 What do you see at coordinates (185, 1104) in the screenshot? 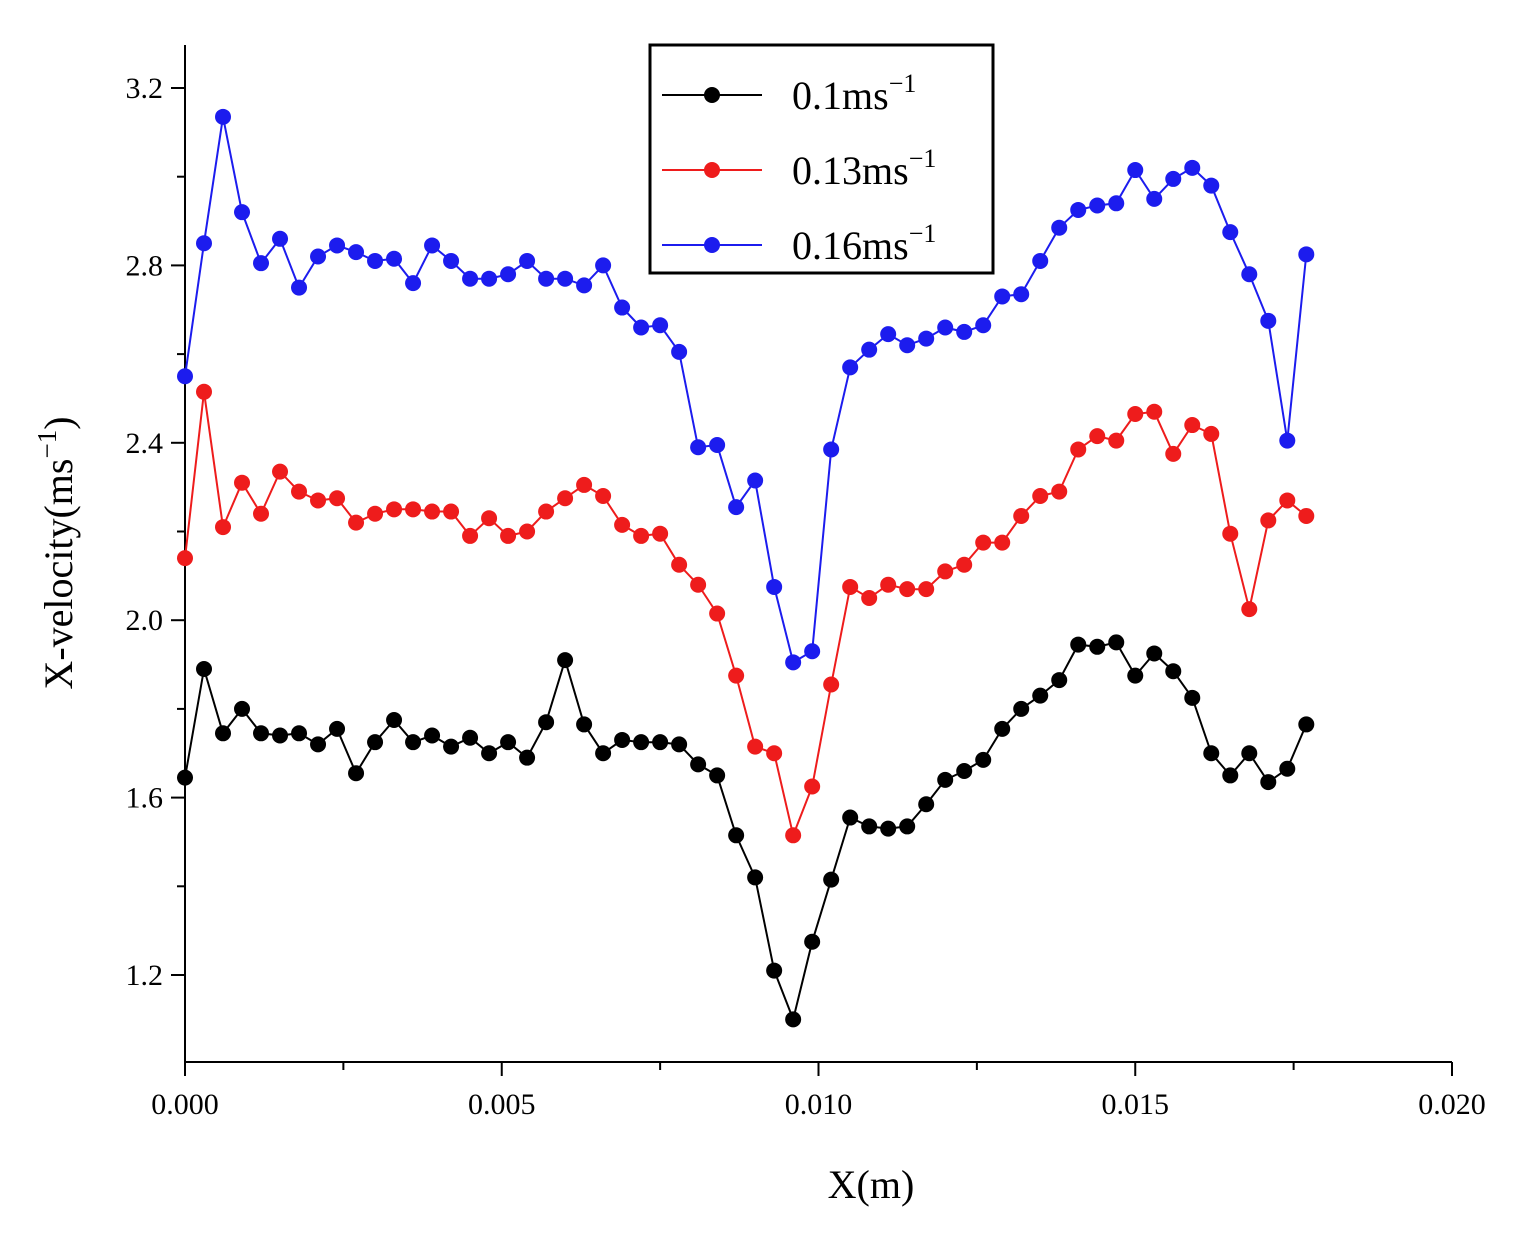
I see `x-tick-label: 0.000` at bounding box center [185, 1104].